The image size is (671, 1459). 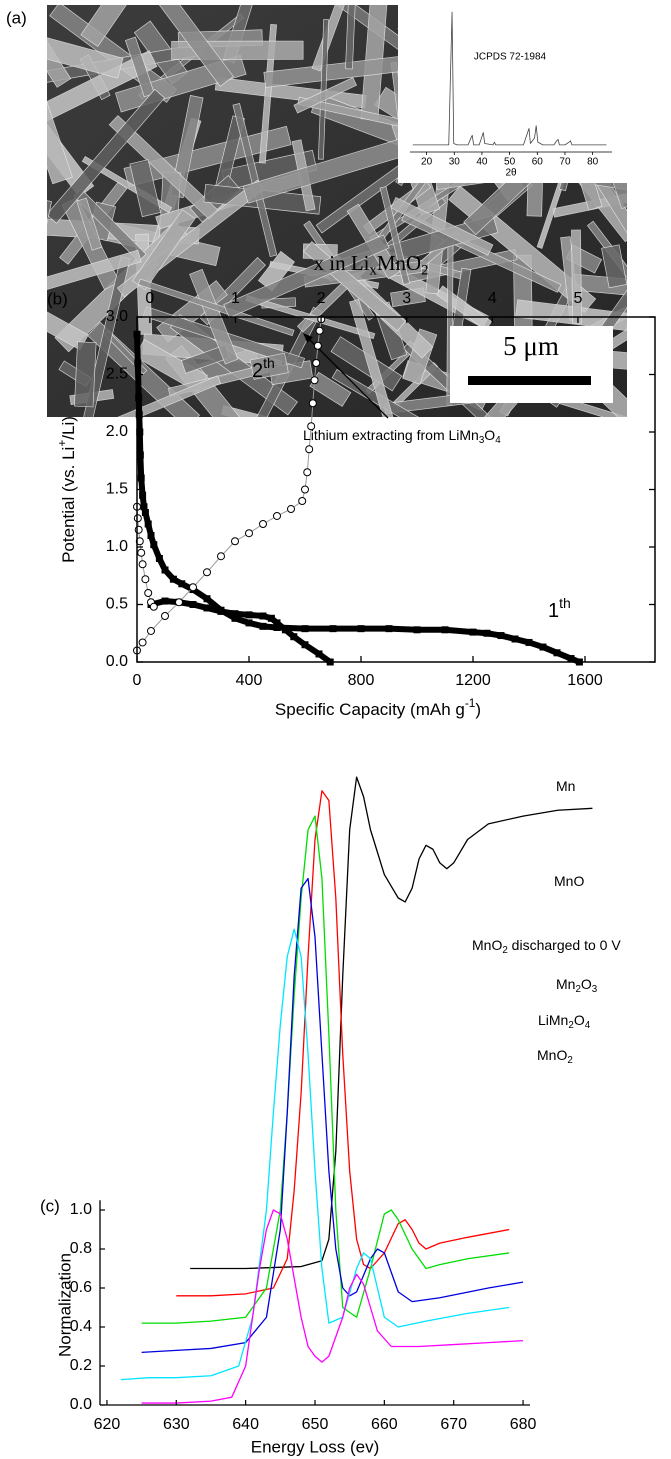 What do you see at coordinates (586, 984) in the screenshot?
I see `text-part: O` at bounding box center [586, 984].